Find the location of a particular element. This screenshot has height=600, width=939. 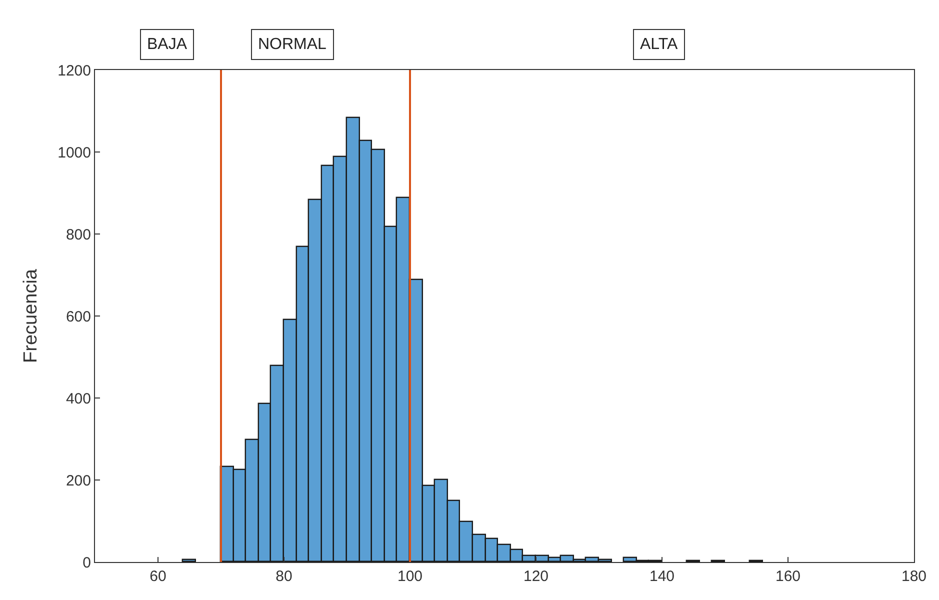

y-tick-label: 800 is located at coordinates (78, 235).